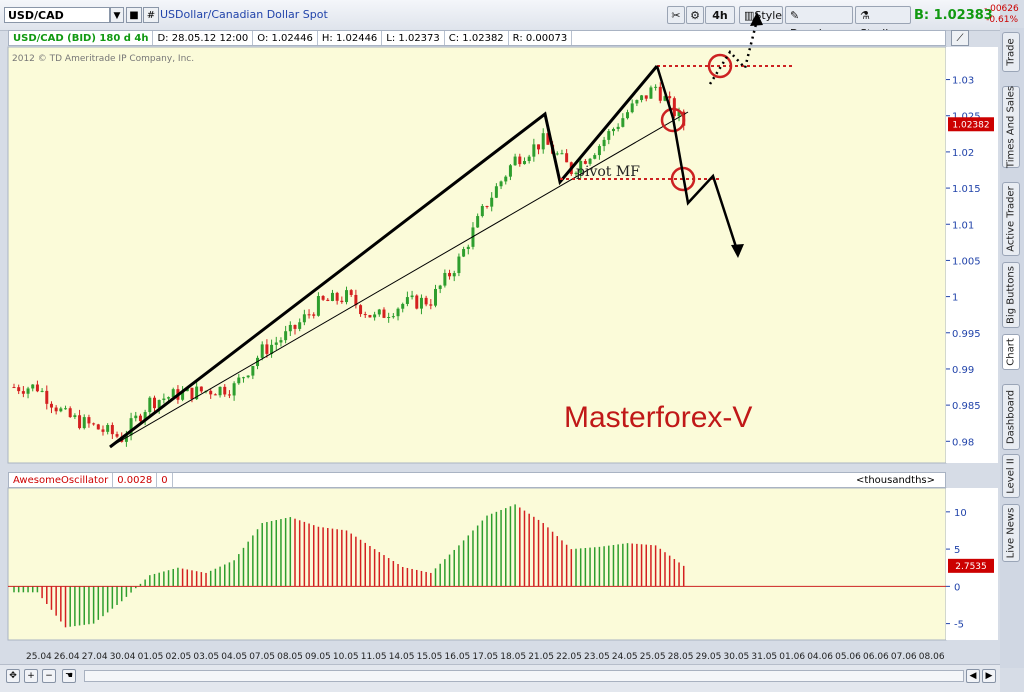  What do you see at coordinates (206, 657) in the screenshot?
I see `date-tick-label: 03.05` at bounding box center [206, 657].